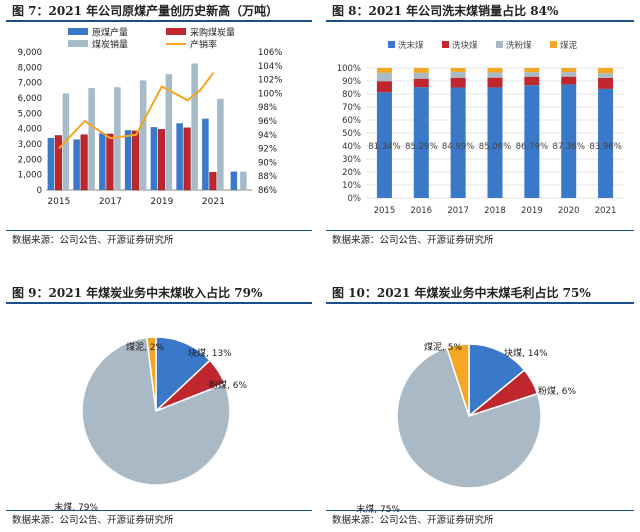 This screenshot has height=532, width=640. Describe the element at coordinates (351, 160) in the screenshot. I see `fig8-ytick-label: 30%` at that location.